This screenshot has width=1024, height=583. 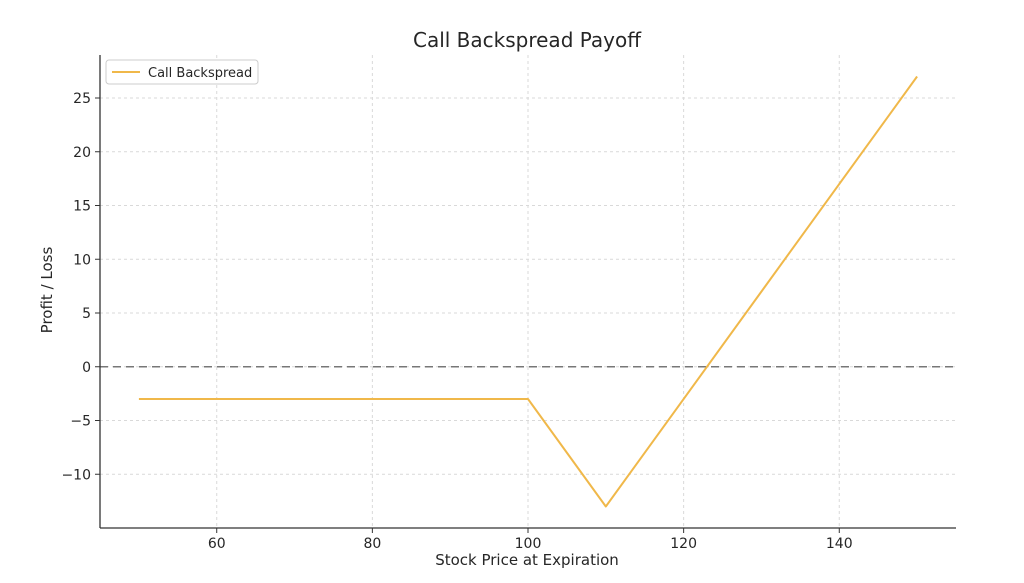 I want to click on x-tick-label: 60, so click(x=217, y=544).